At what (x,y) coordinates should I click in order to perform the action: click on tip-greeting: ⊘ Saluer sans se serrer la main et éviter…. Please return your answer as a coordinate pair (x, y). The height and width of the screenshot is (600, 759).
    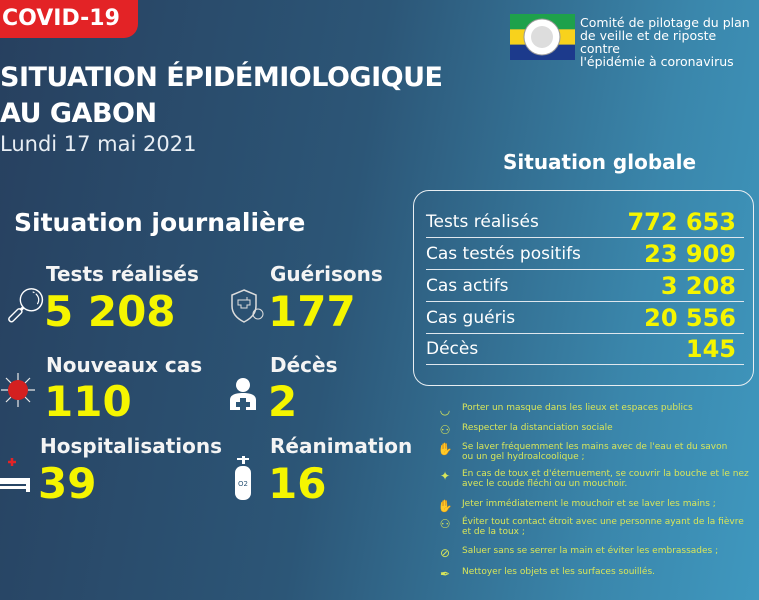
    Looking at the image, I should click on (577, 553).